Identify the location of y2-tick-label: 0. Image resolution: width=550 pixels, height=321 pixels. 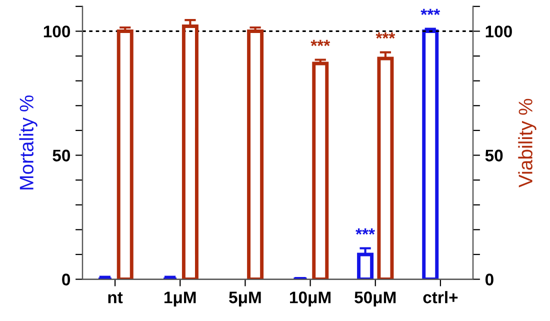
(489, 280).